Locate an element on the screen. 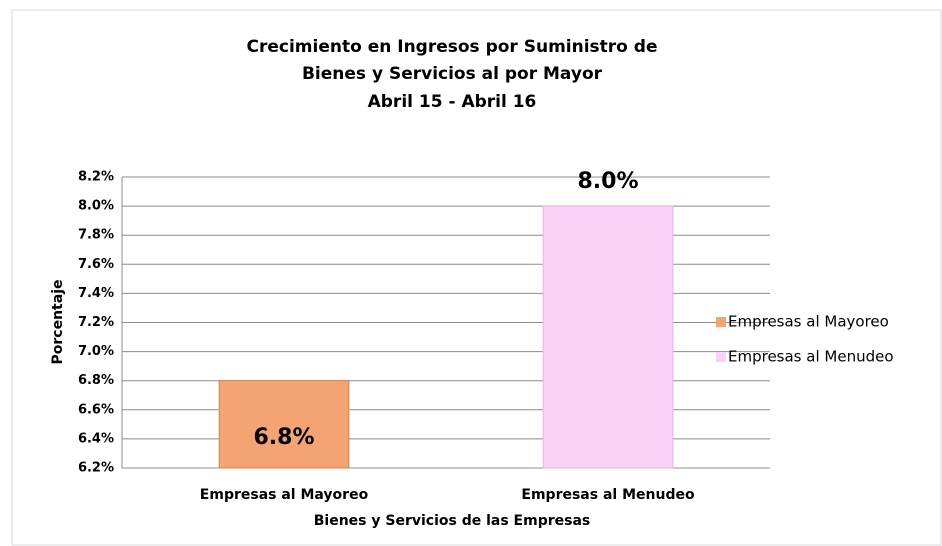  legend-label: Empresas al Menudeo is located at coordinates (811, 357).